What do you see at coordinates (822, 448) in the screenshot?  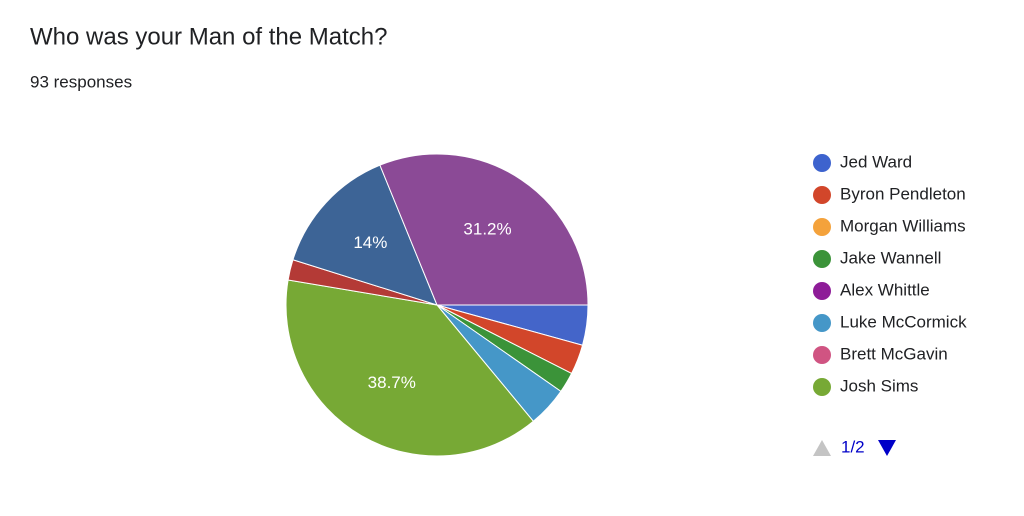 I see `prev-page` at bounding box center [822, 448].